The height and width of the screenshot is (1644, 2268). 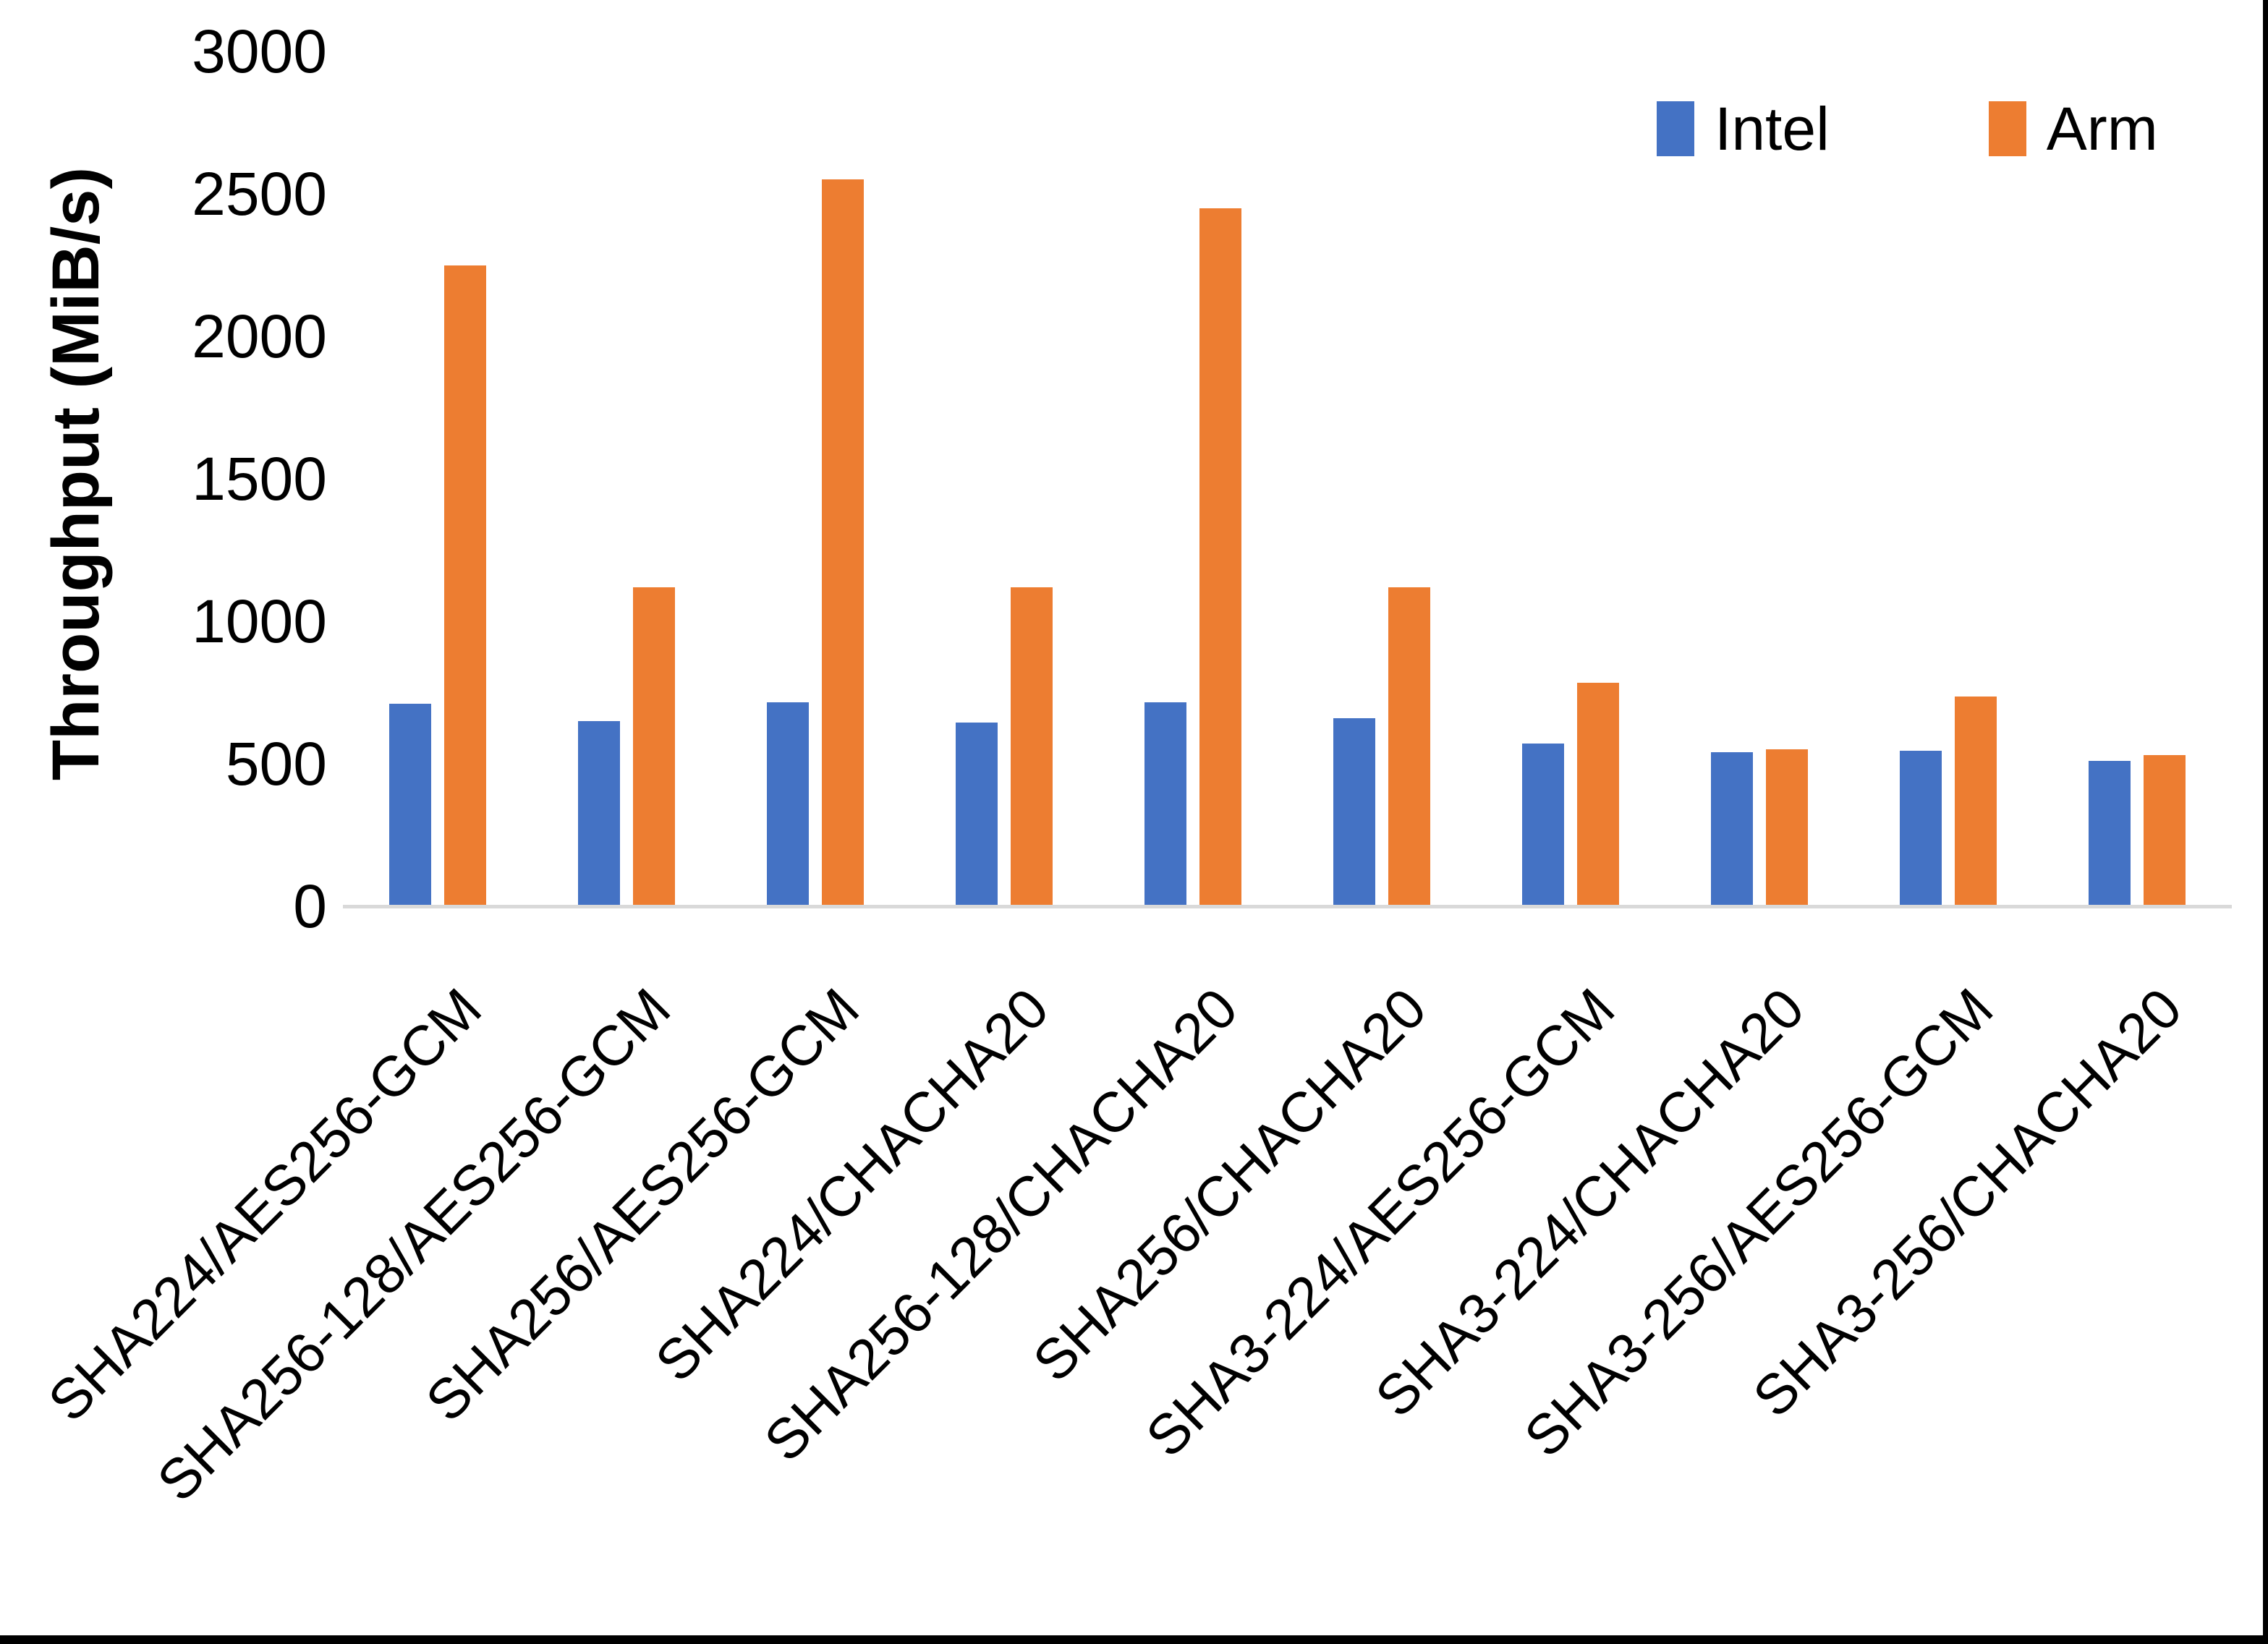 I want to click on legend: Intel Arm, so click(x=1907, y=129).